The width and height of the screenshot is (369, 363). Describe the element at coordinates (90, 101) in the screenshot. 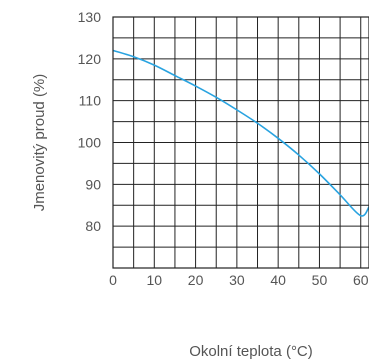

I see `y-tick-label: 110` at that location.